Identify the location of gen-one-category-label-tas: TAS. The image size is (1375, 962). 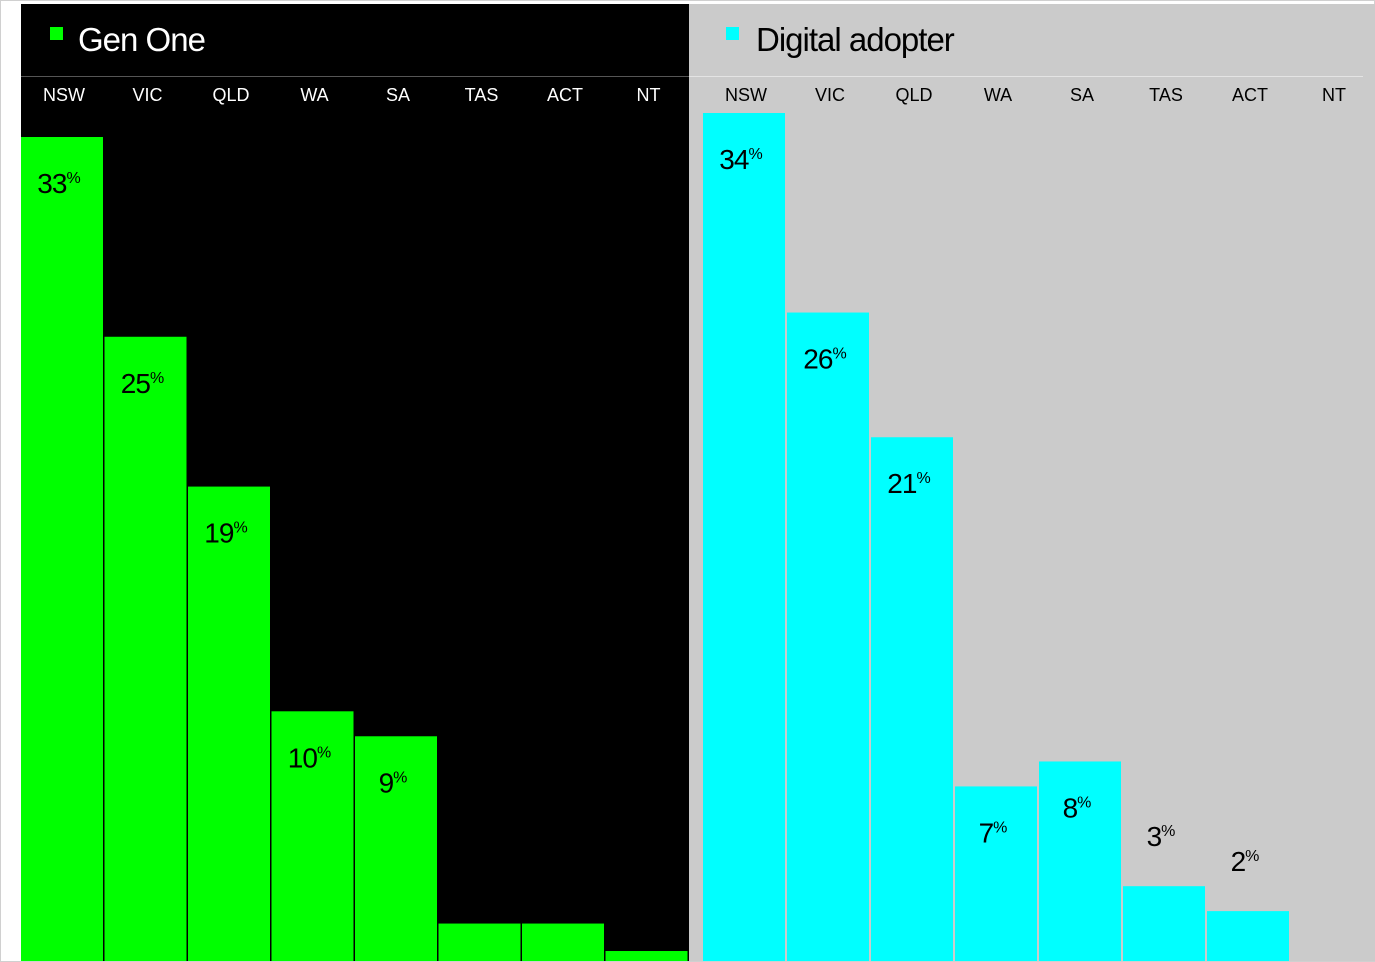
(482, 95).